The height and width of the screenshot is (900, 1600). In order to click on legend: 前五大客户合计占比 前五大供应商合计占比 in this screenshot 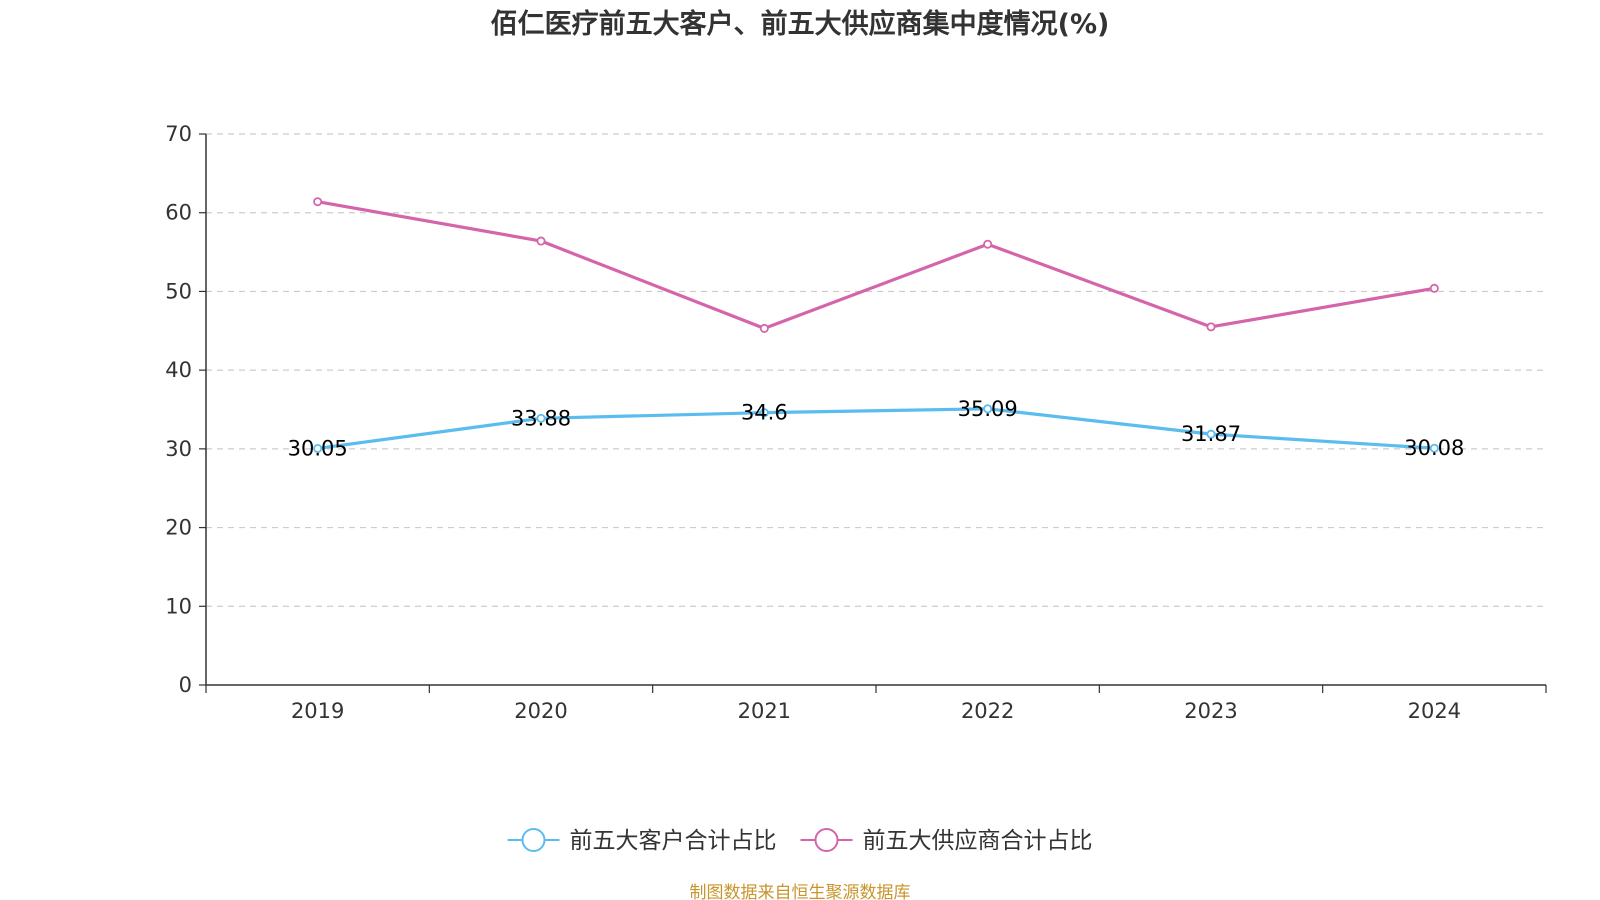, I will do `click(800, 841)`.